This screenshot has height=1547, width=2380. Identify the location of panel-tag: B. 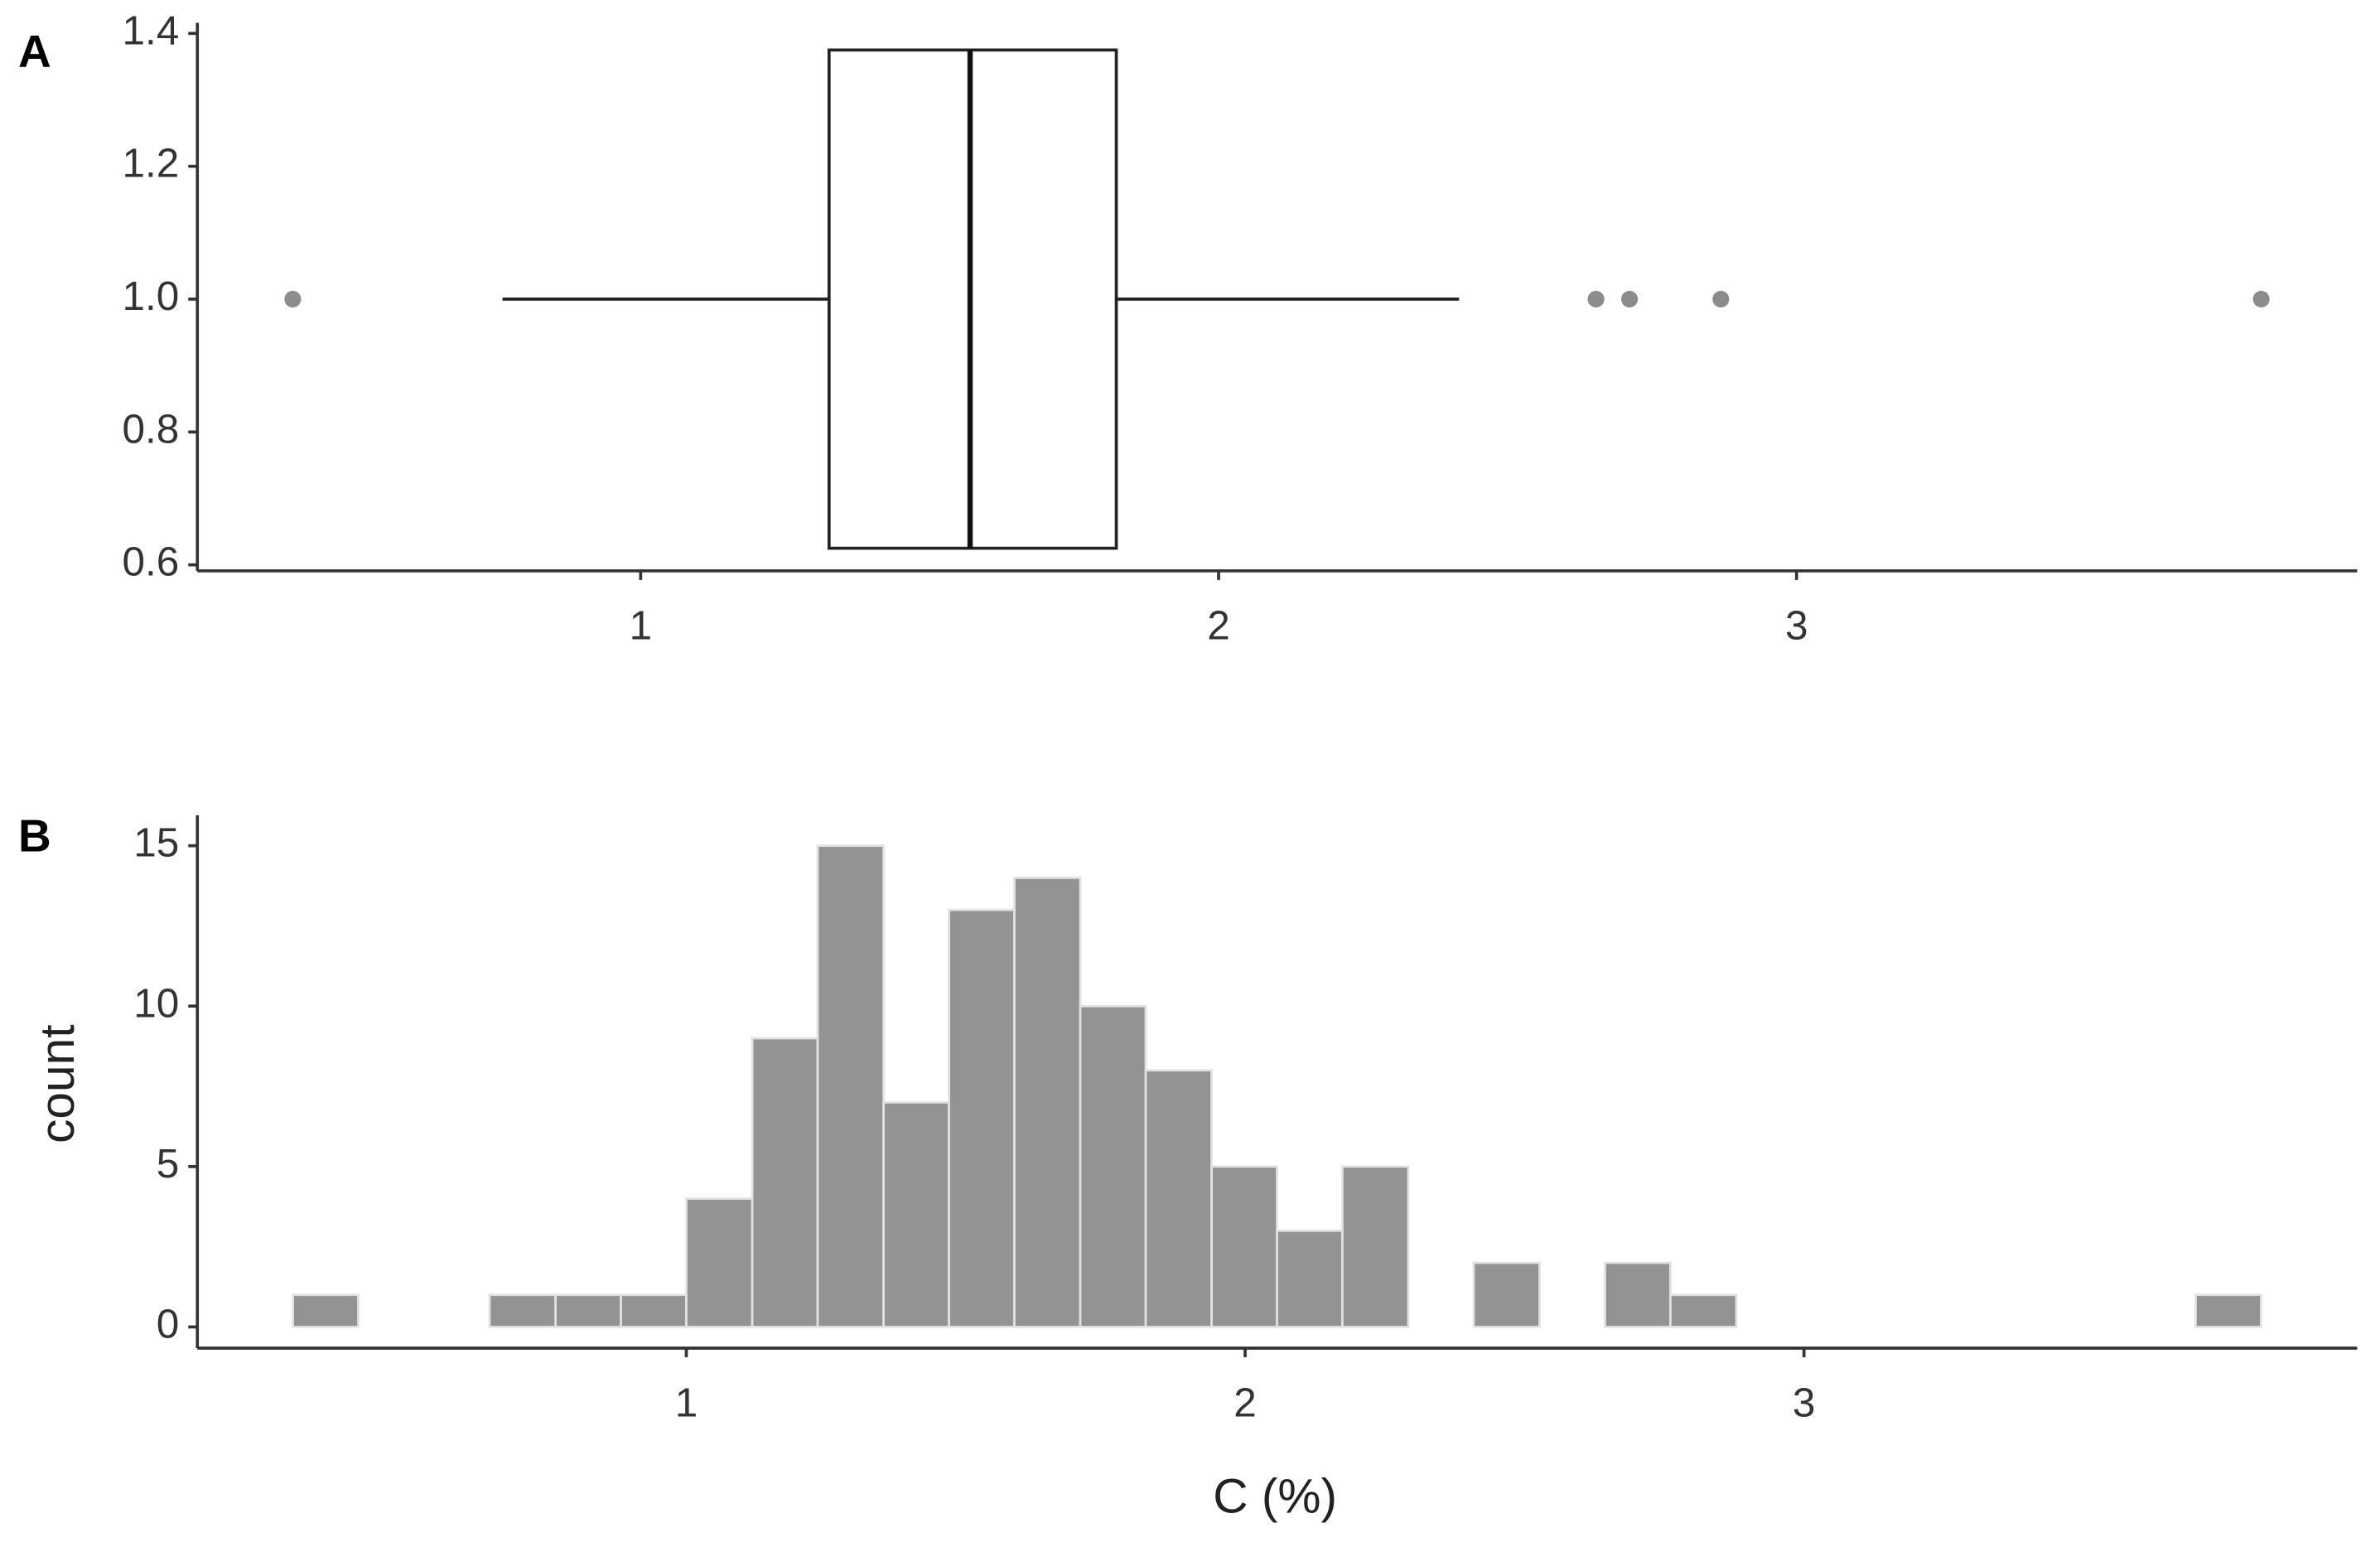
(34, 836).